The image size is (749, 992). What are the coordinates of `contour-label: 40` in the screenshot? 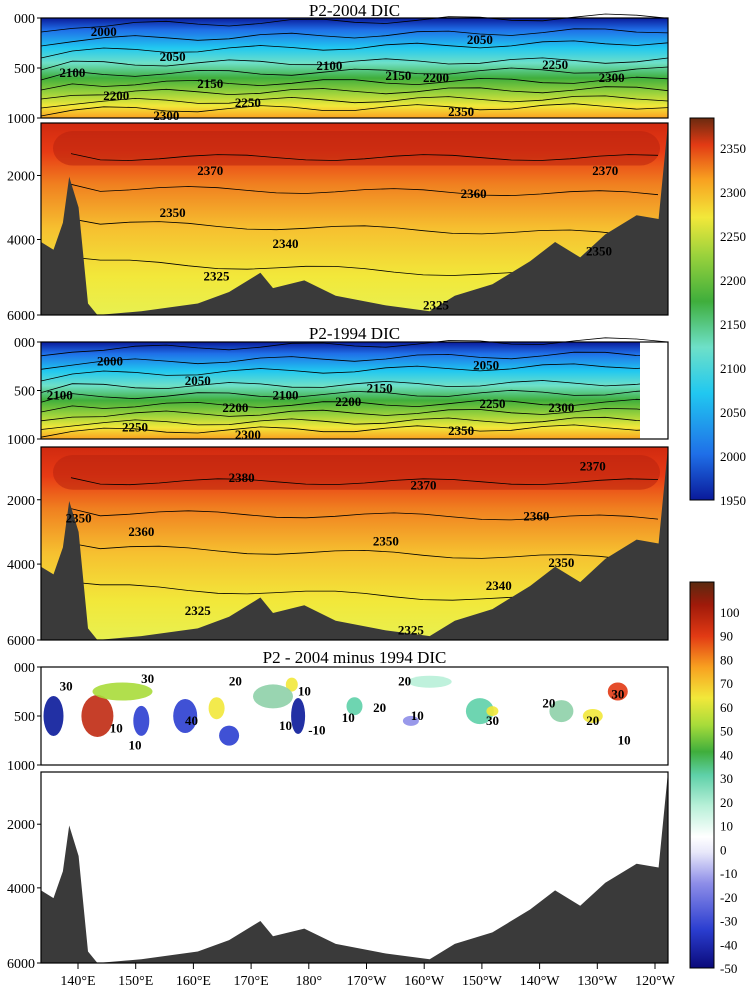 It's located at (191, 720).